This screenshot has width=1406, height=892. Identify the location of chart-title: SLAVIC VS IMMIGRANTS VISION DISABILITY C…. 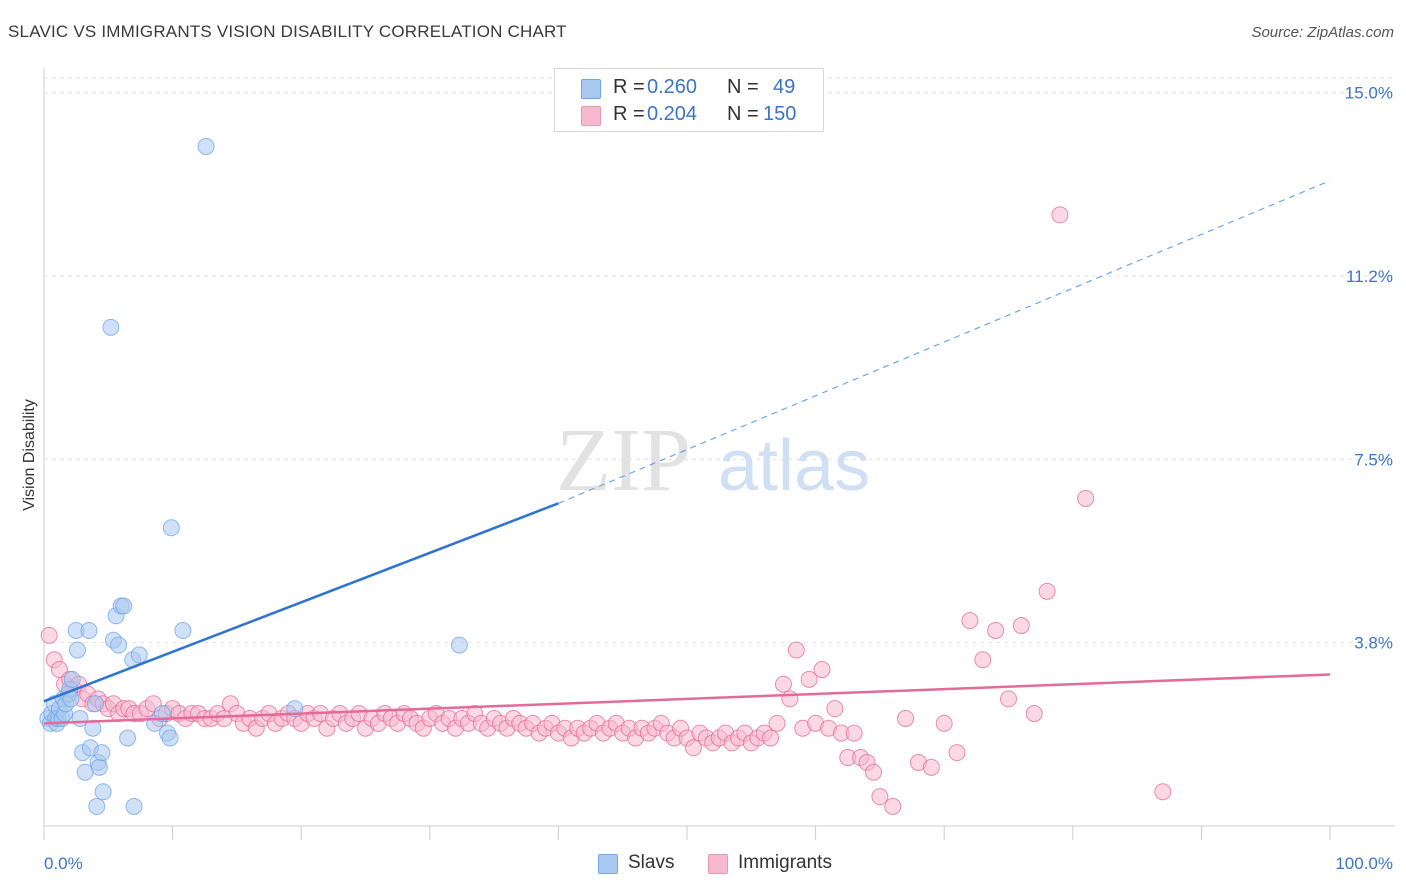
(287, 31).